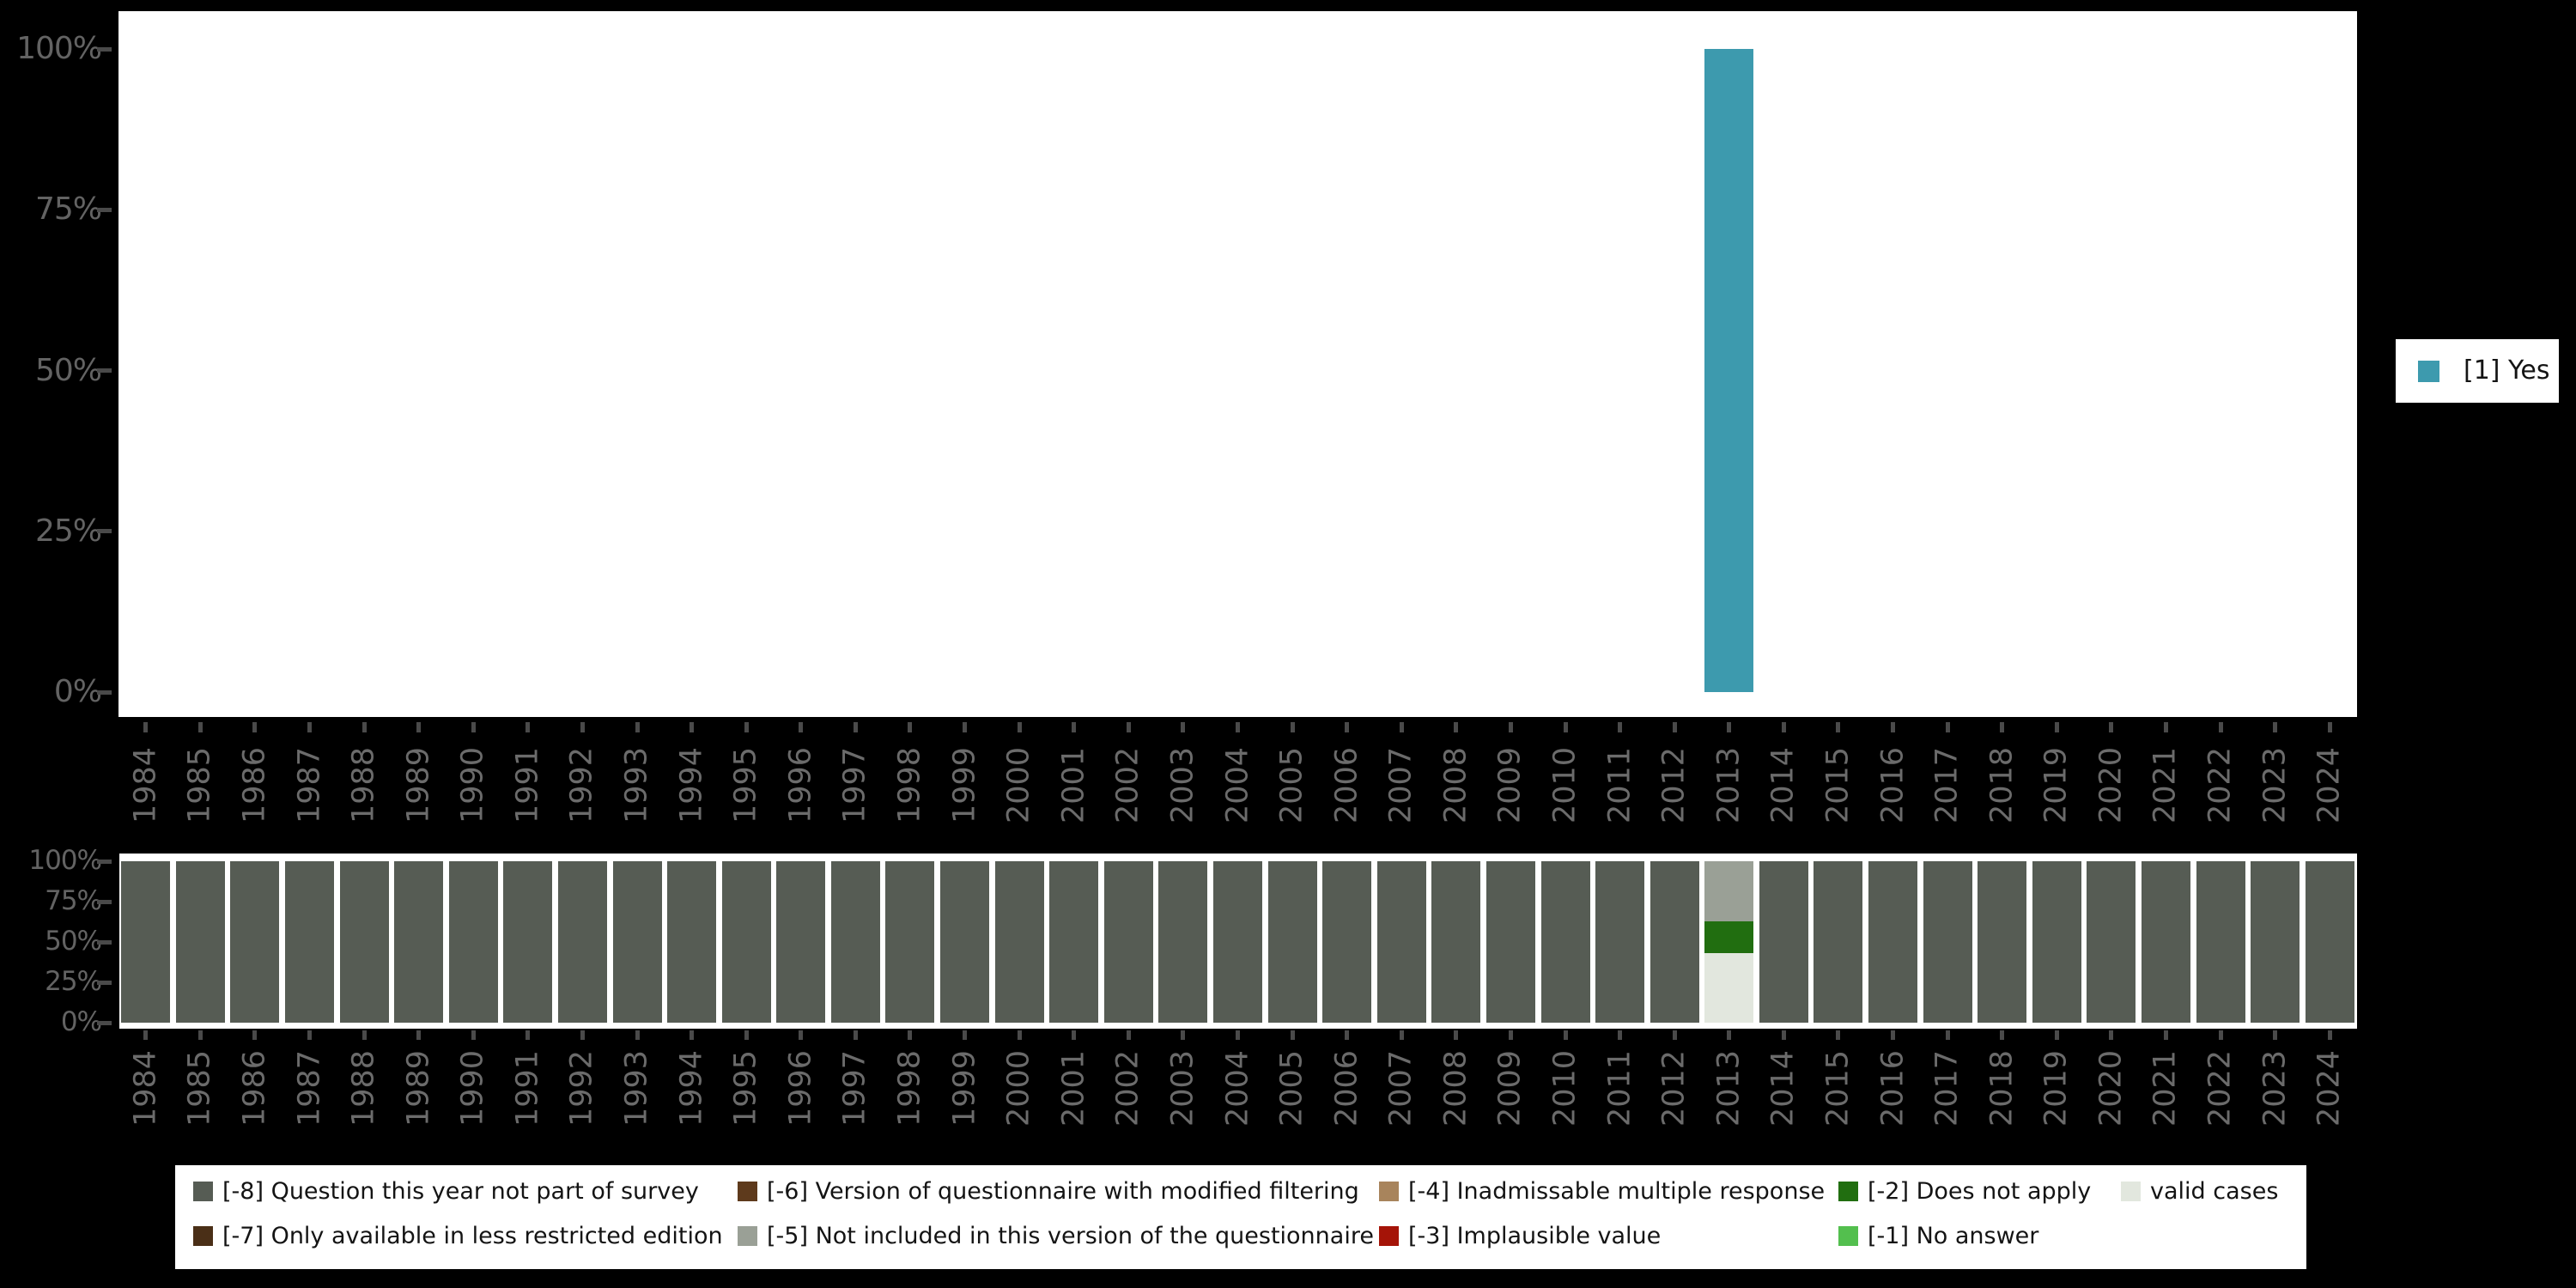 This screenshot has height=1288, width=2576. Describe the element at coordinates (1938, 1236) in the screenshot. I see `legend-item: [-1] No answer` at that location.